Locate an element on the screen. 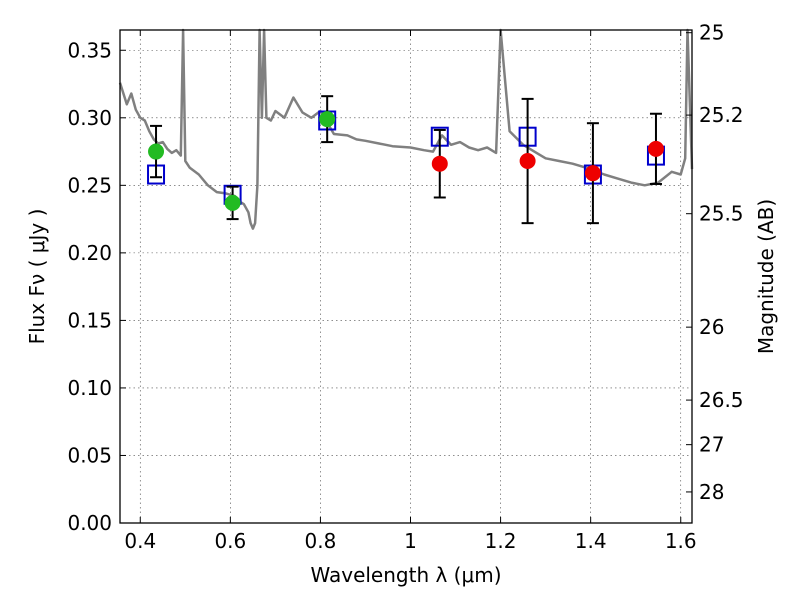  y-axis-title: Flux Fν ( μJy ) is located at coordinates (37, 277).